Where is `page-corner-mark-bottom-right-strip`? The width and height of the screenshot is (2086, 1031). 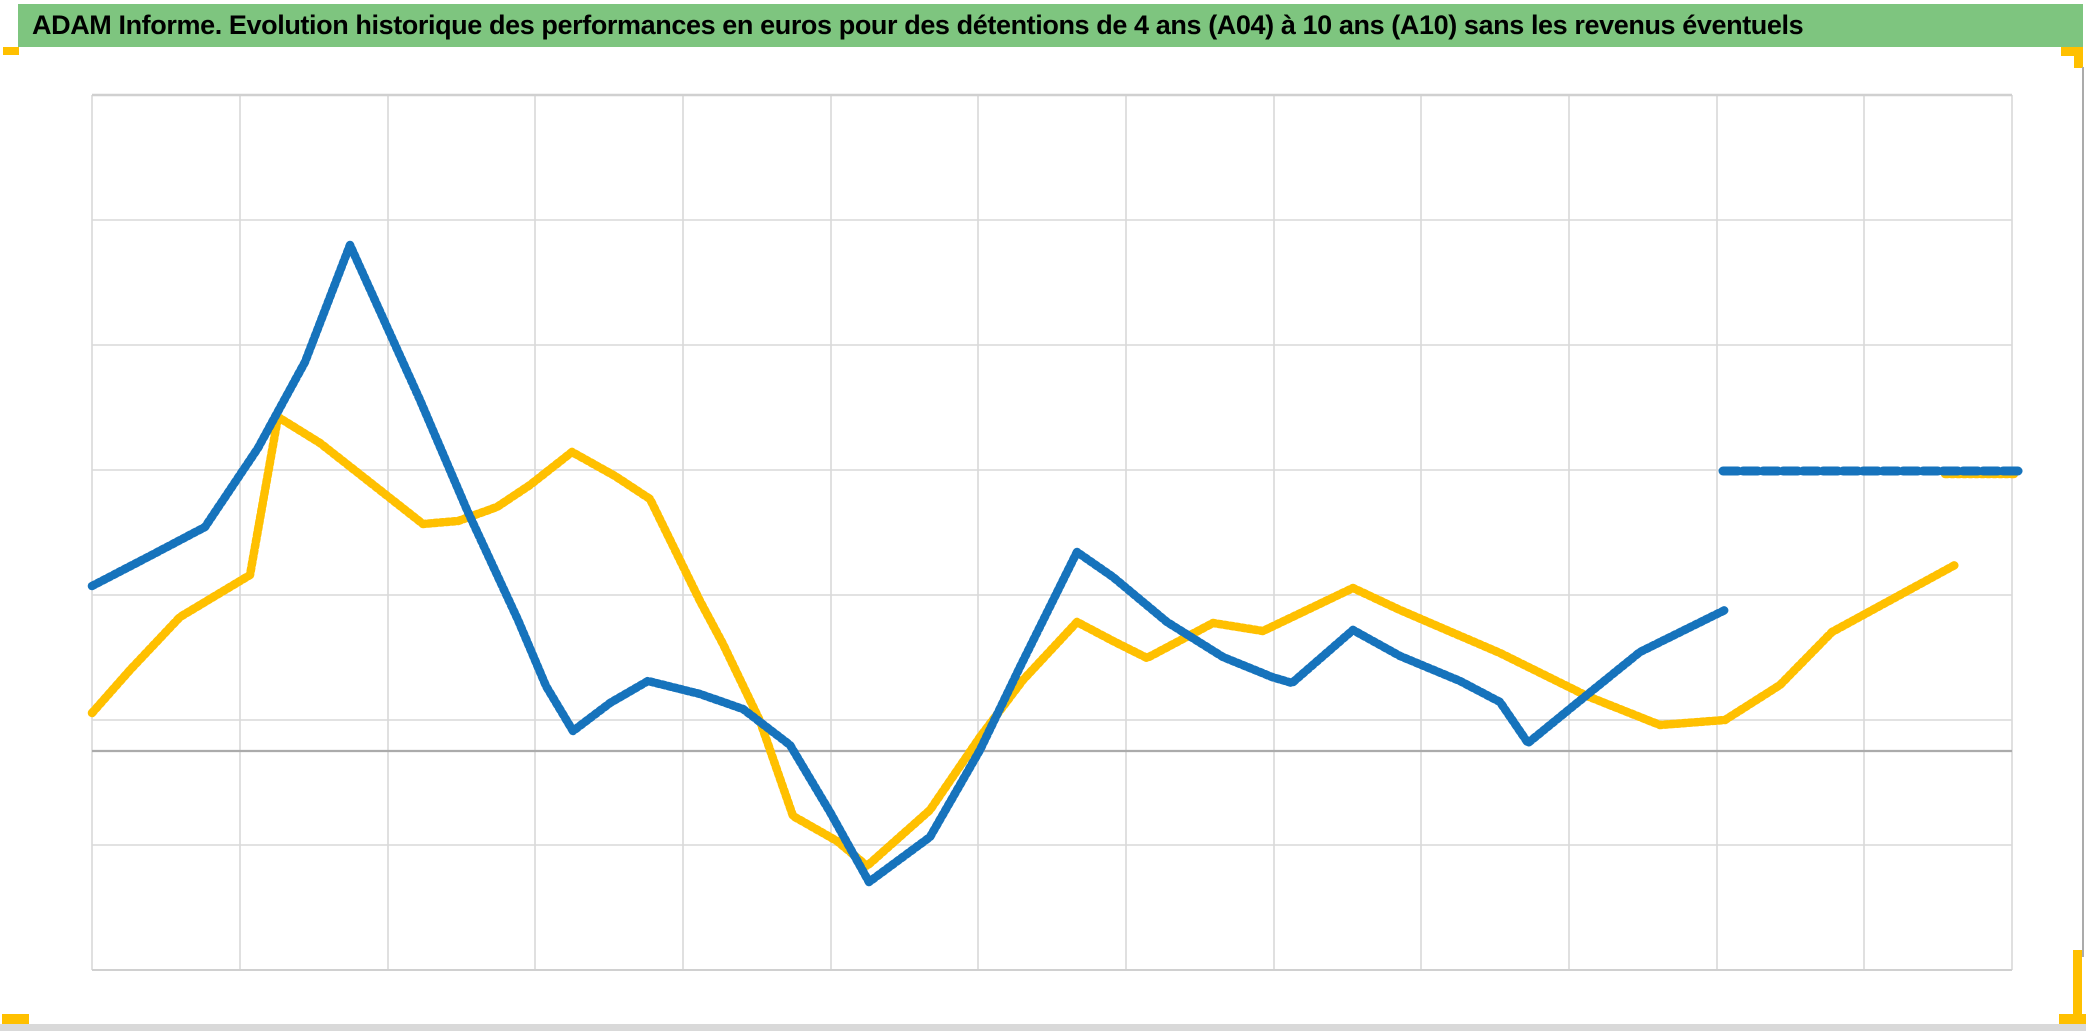
page-corner-mark-bottom-right-strip is located at coordinates (2077, 987).